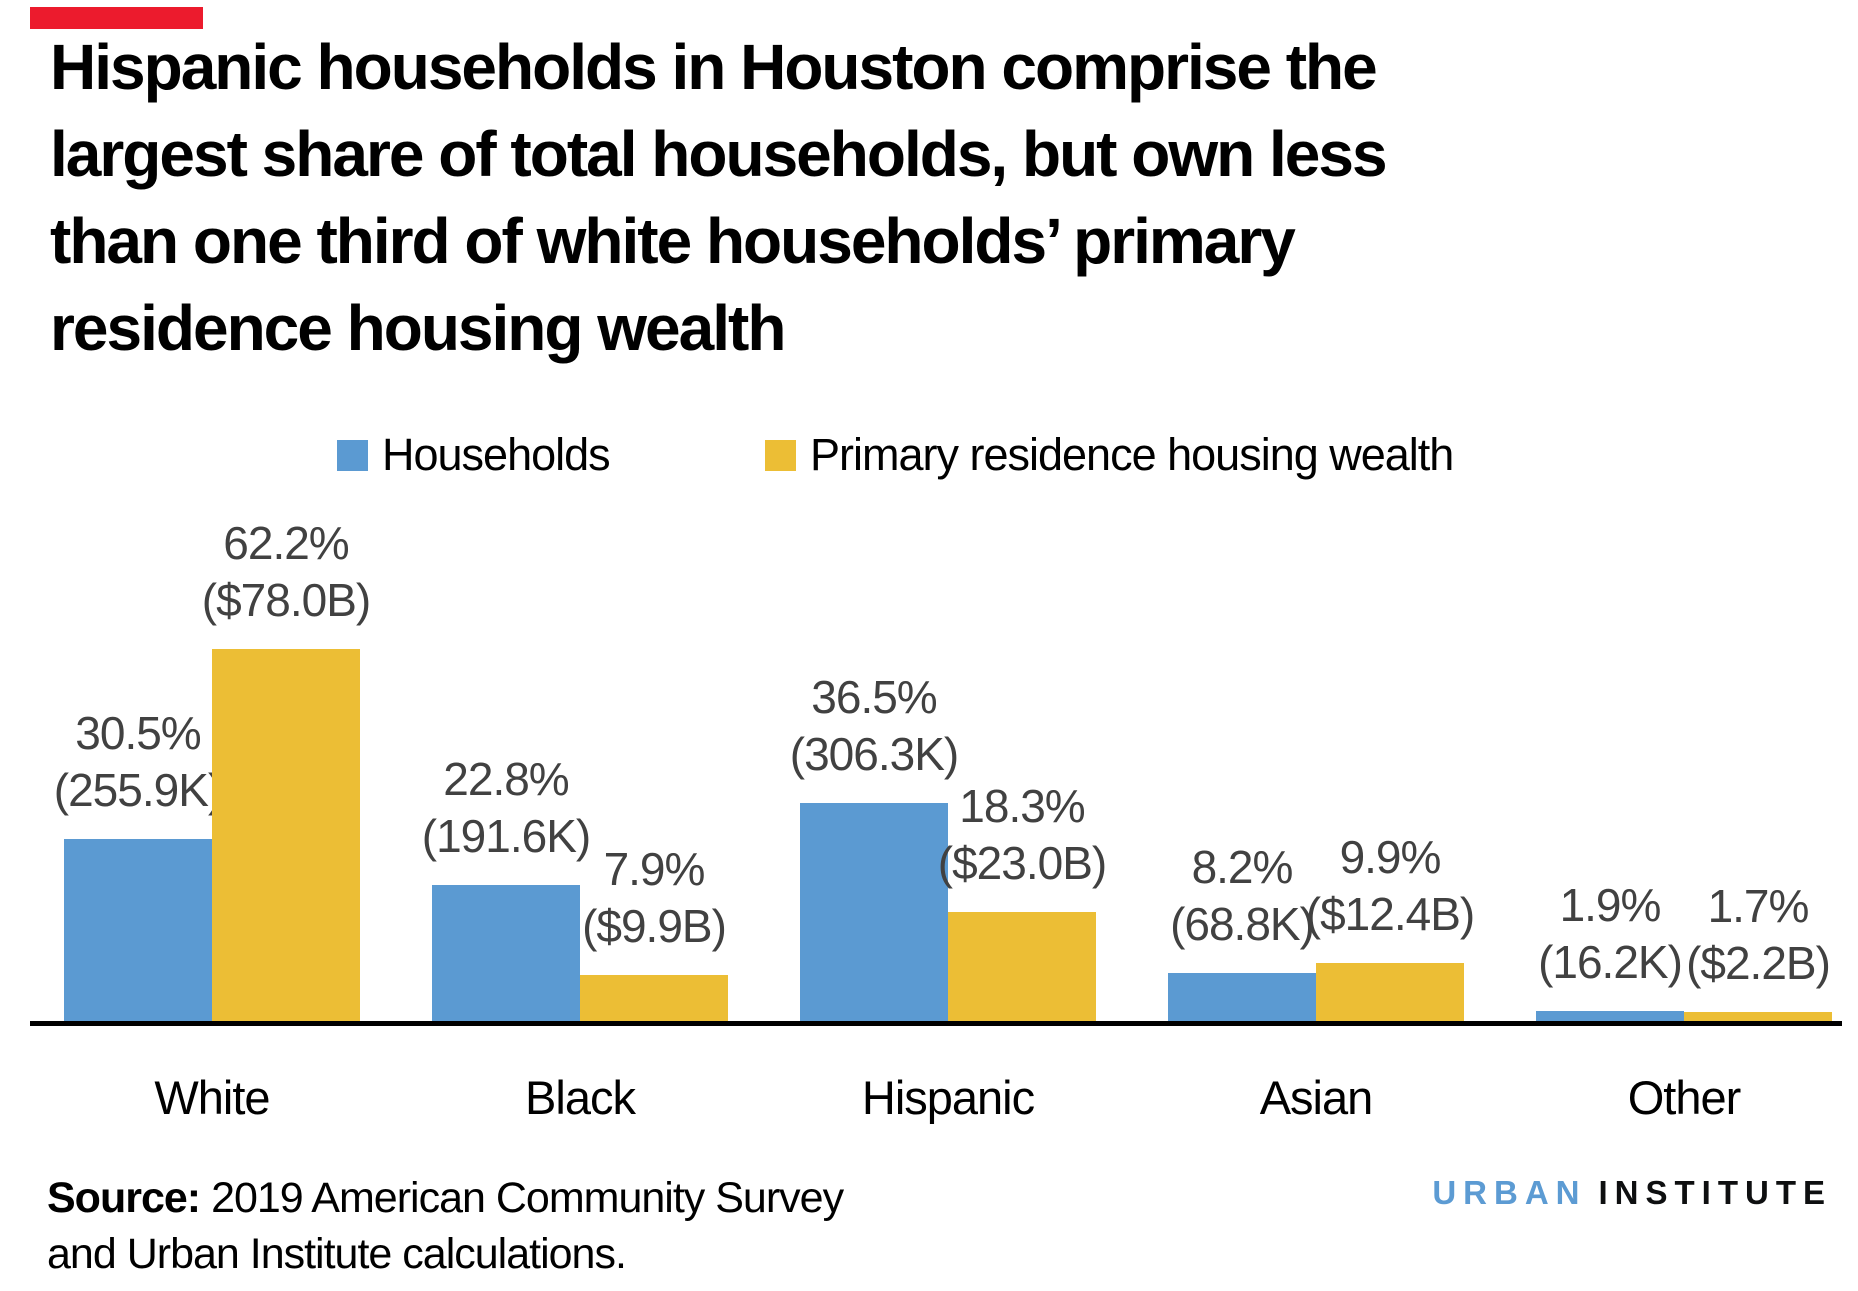 The height and width of the screenshot is (1291, 1858). I want to click on bar-label-black-wealth: 7.9% ($9.9B), so click(654, 898).